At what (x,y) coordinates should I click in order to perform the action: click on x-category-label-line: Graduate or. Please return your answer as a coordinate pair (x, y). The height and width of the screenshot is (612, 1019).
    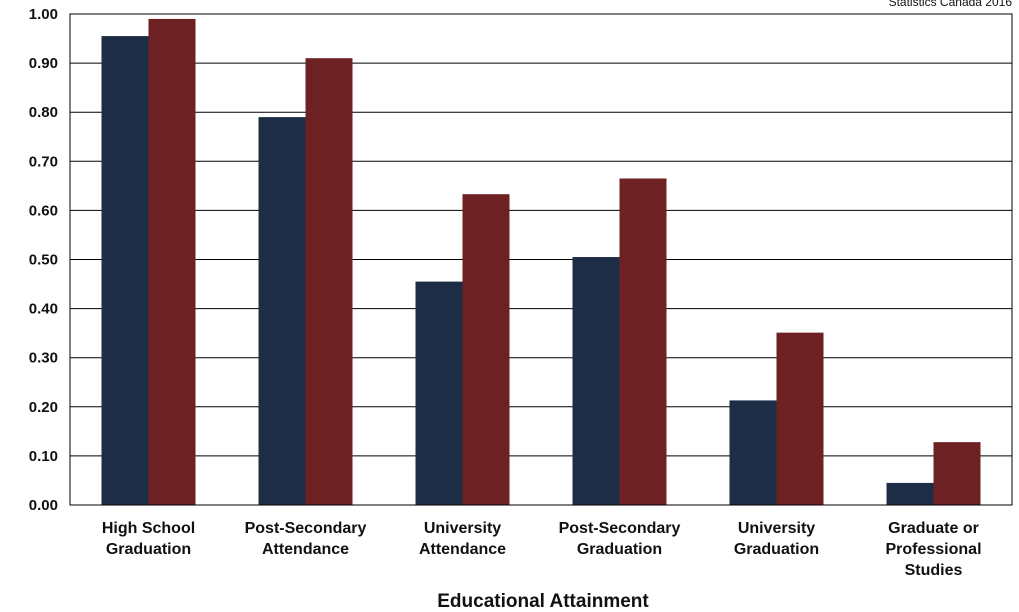
    Looking at the image, I should click on (933, 528).